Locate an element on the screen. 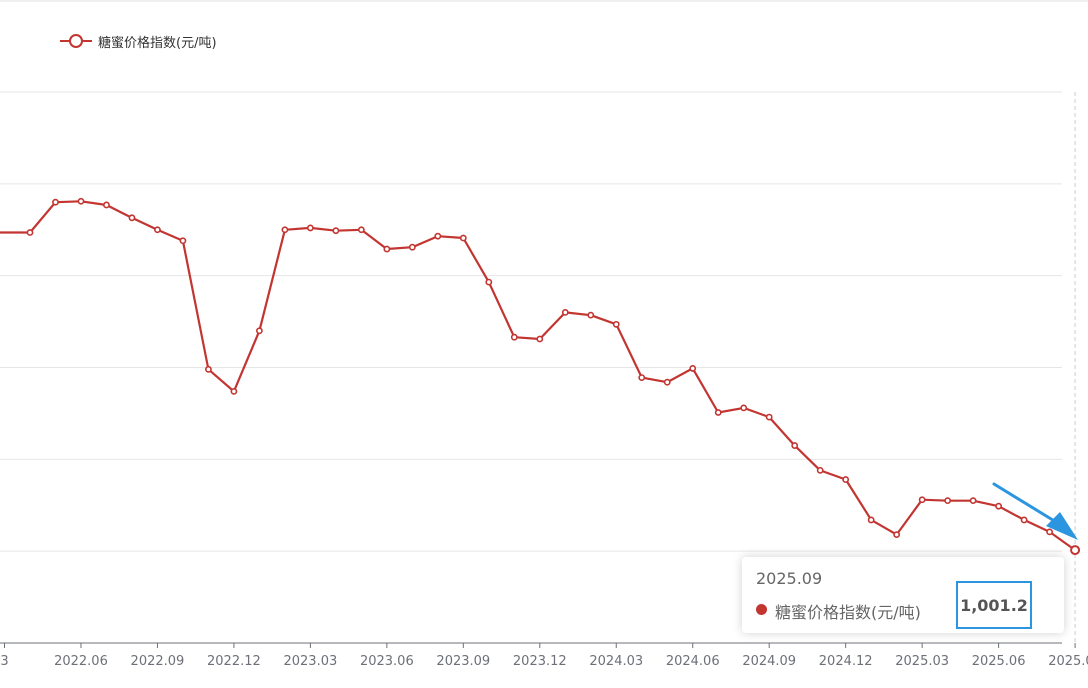 The image size is (1088, 688). chart-tooltip: 2025.09 糖蜜价格指数(元/吨) 1,001.2 is located at coordinates (903, 595).